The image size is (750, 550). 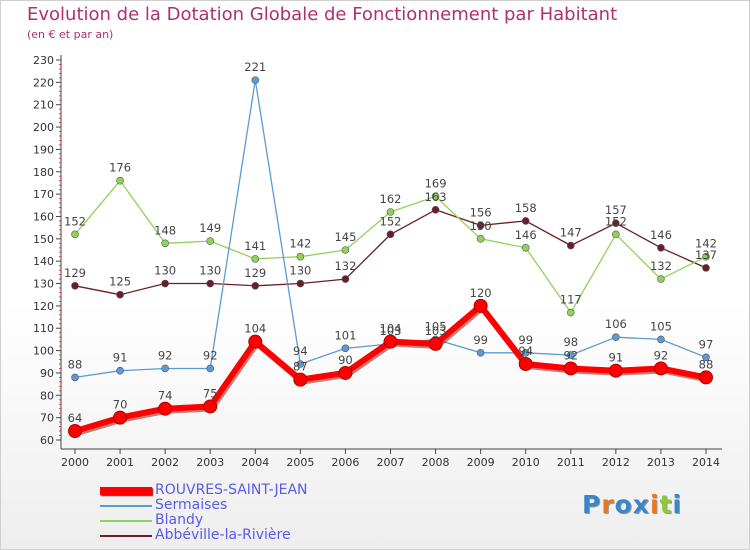 I want to click on y-tick-label: 150, so click(x=43, y=239).